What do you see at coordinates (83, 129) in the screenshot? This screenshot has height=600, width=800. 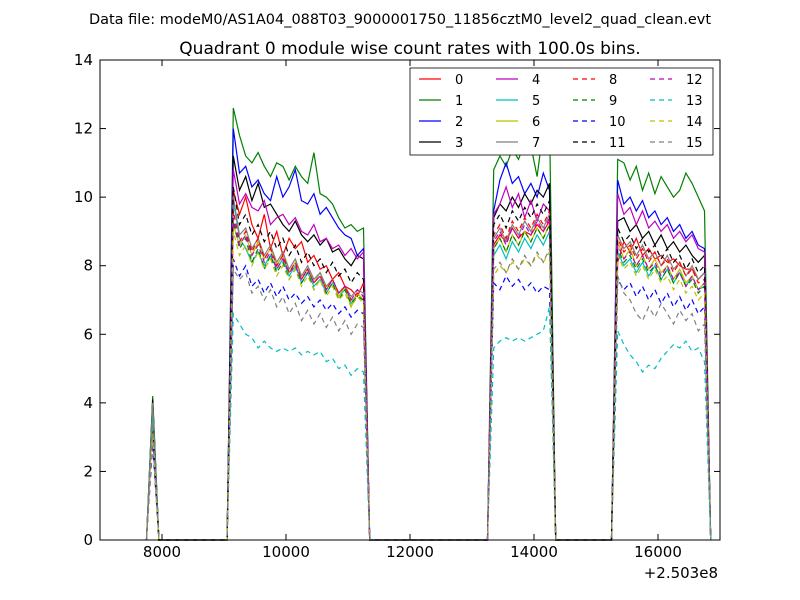 I see `y-tick-label: 12` at bounding box center [83, 129].